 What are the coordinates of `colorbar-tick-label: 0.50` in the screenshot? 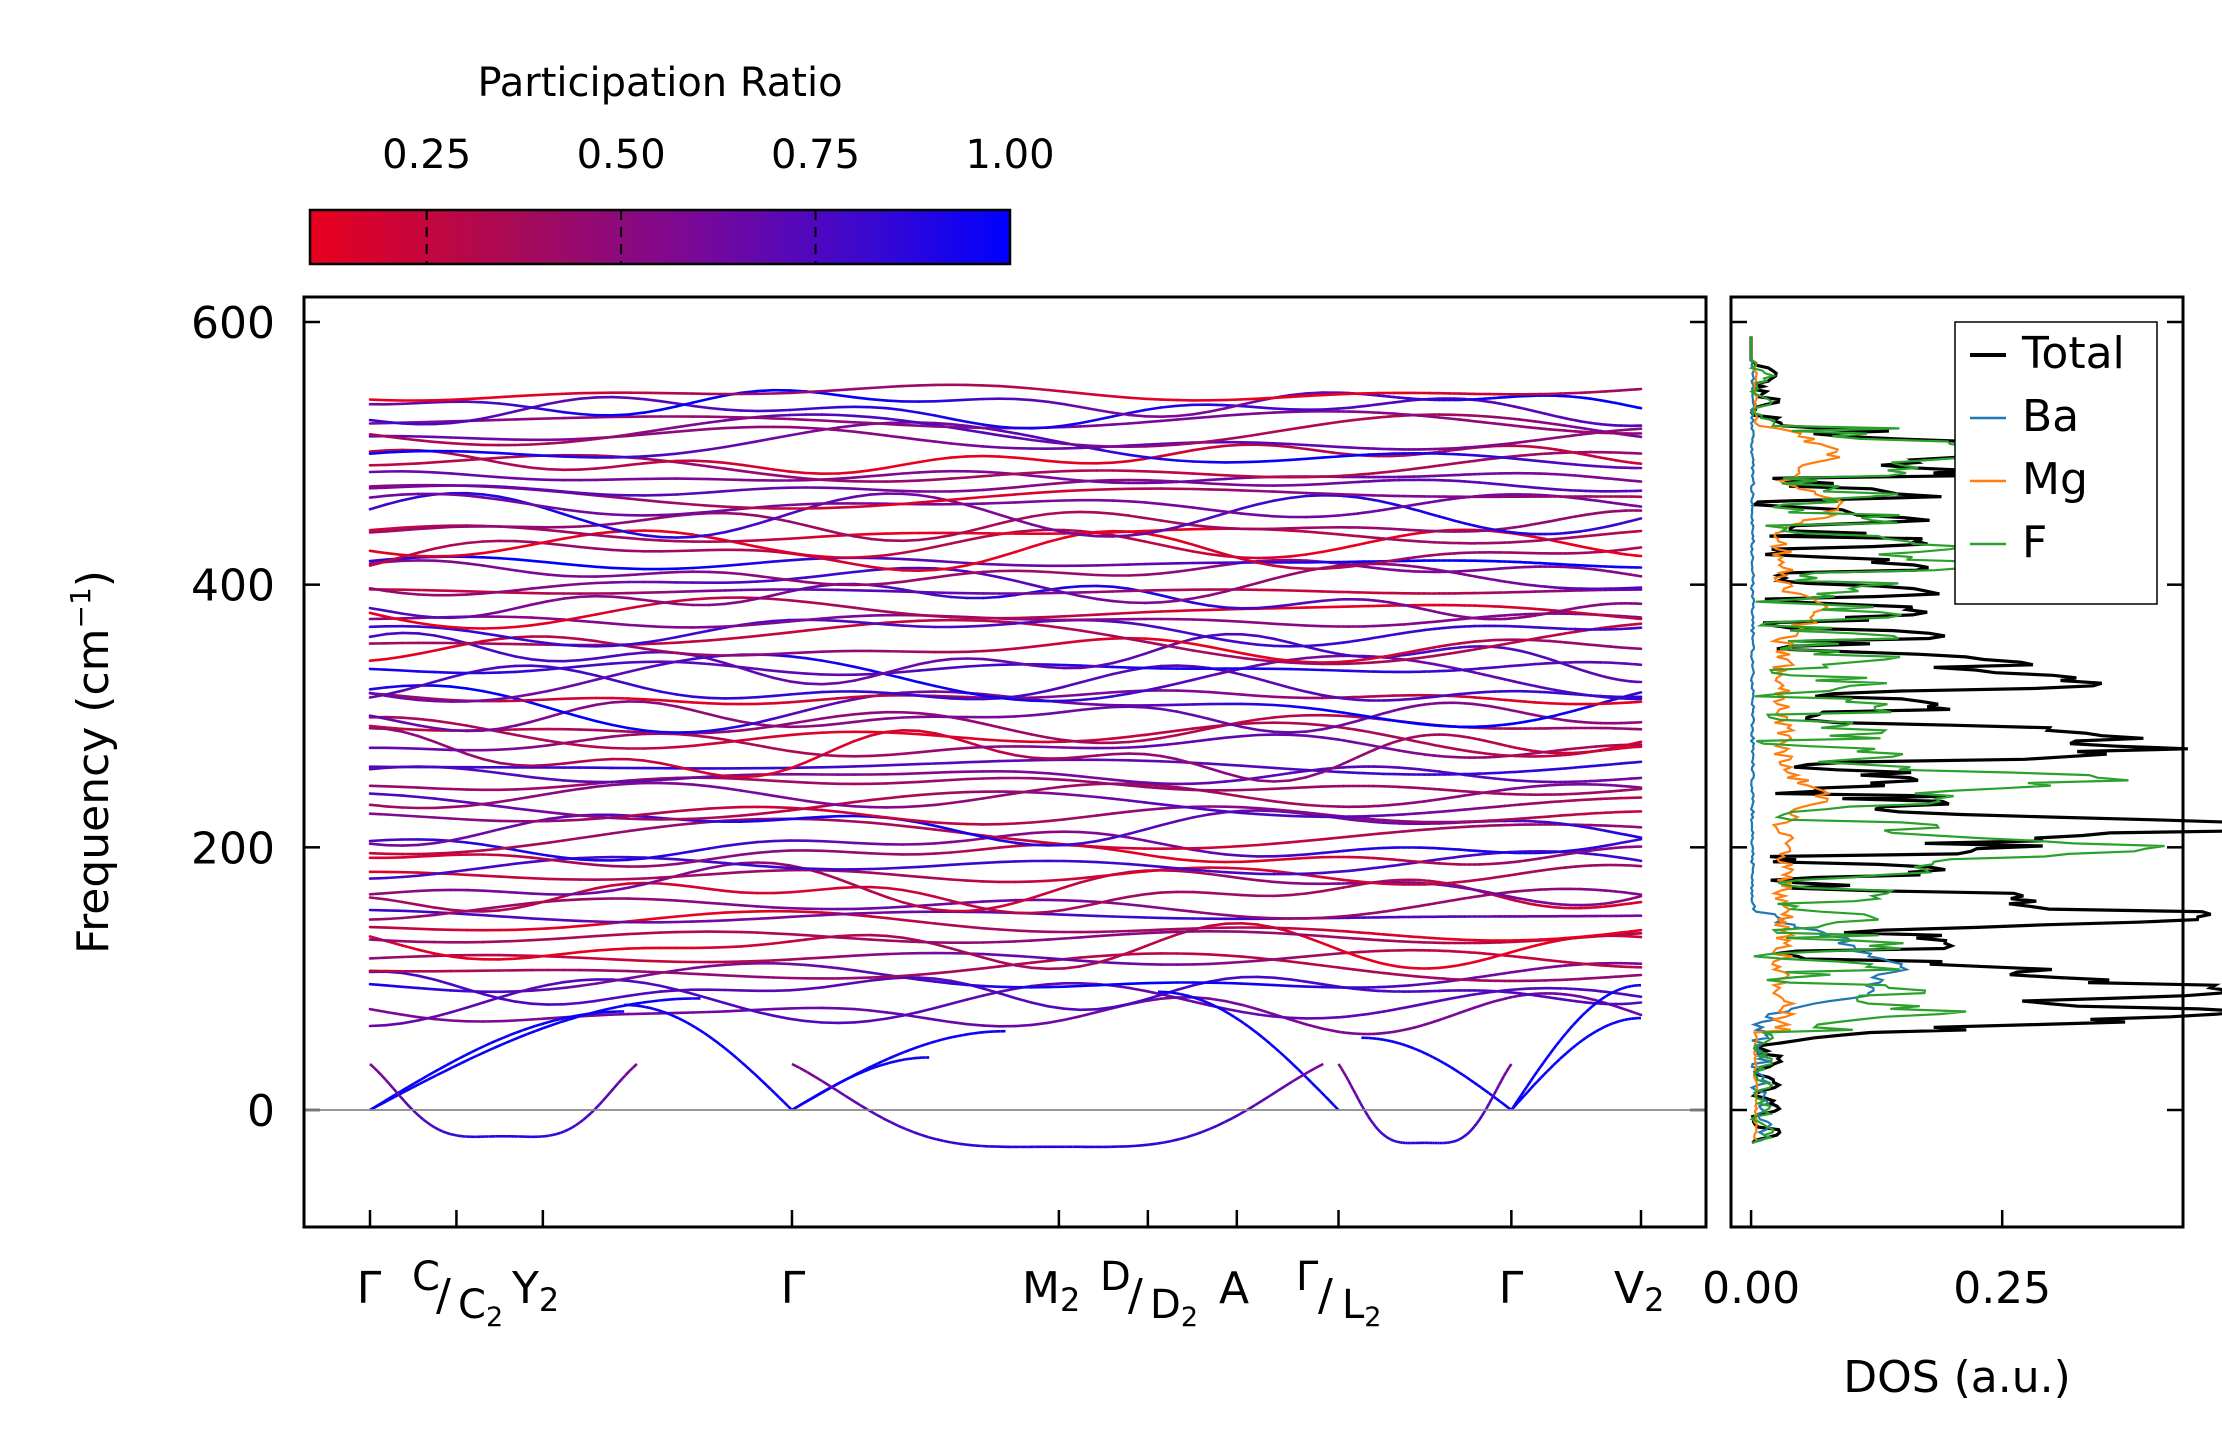 It's located at (621, 155).